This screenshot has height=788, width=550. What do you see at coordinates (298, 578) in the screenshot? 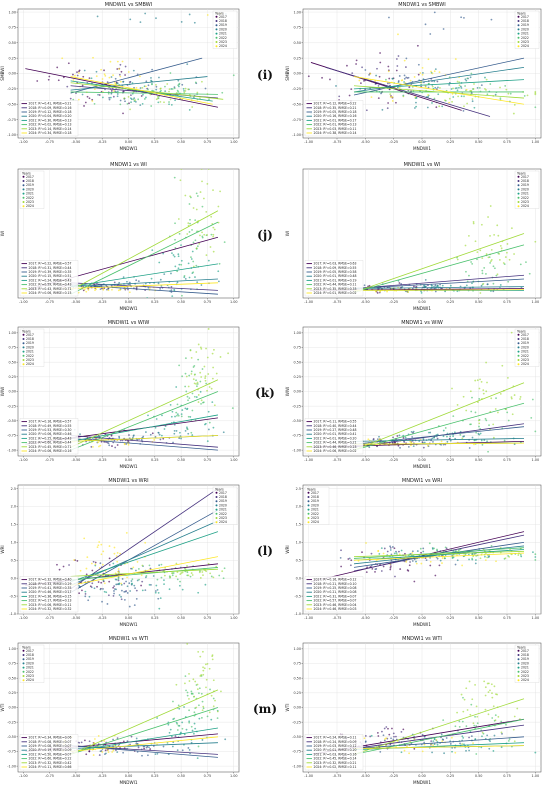
I see `y-tick-label: 0.0` at bounding box center [298, 578].